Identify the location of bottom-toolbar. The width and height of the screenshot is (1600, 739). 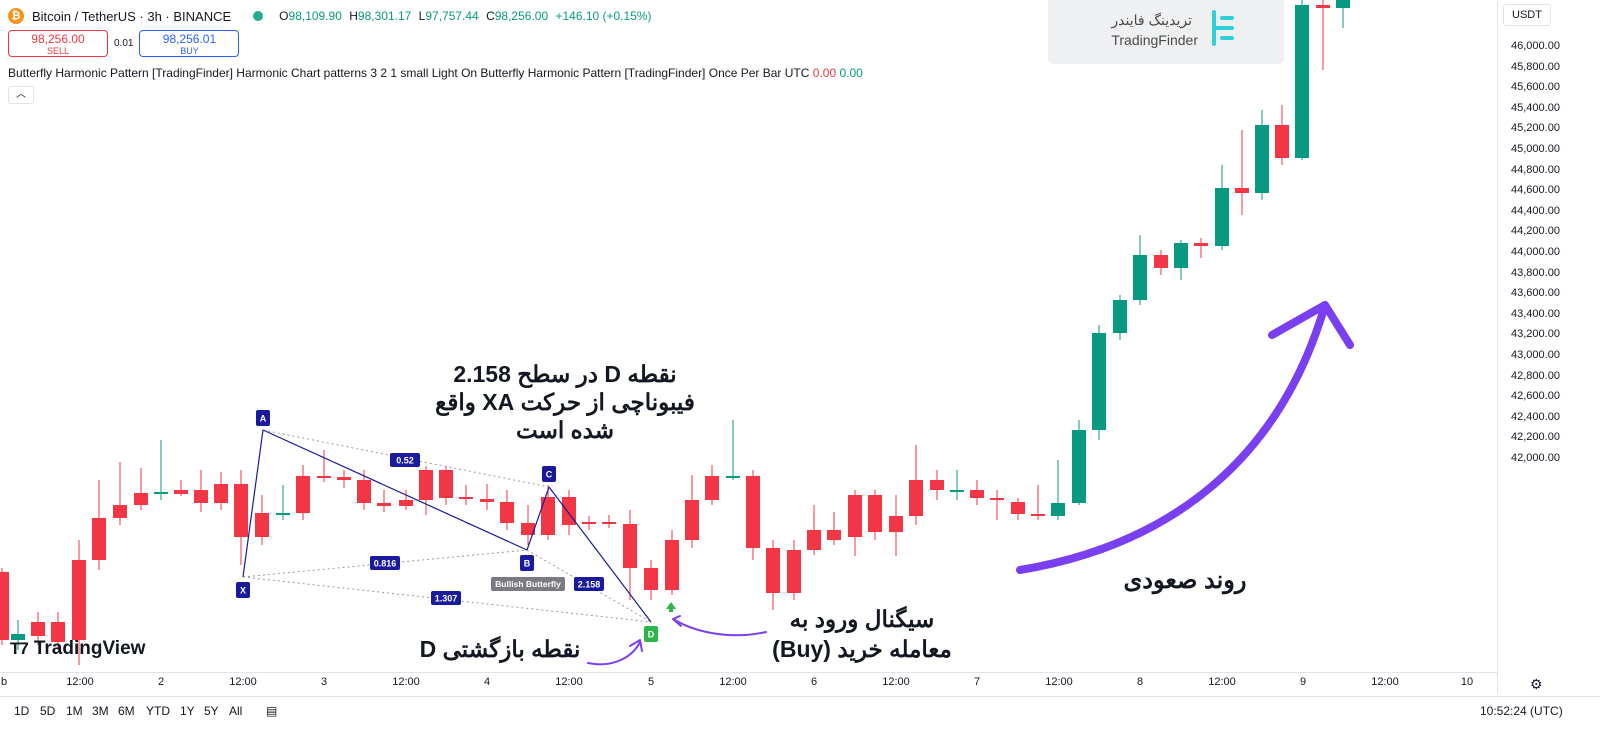
(800, 717).